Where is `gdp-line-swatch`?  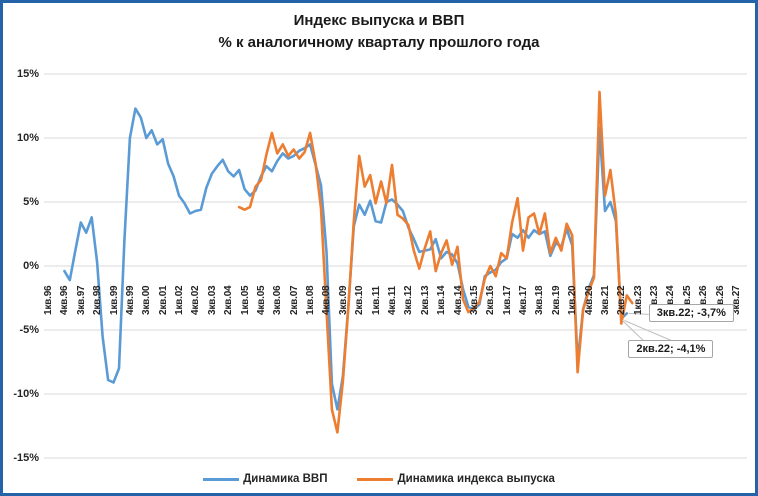 gdp-line-swatch is located at coordinates (221, 479).